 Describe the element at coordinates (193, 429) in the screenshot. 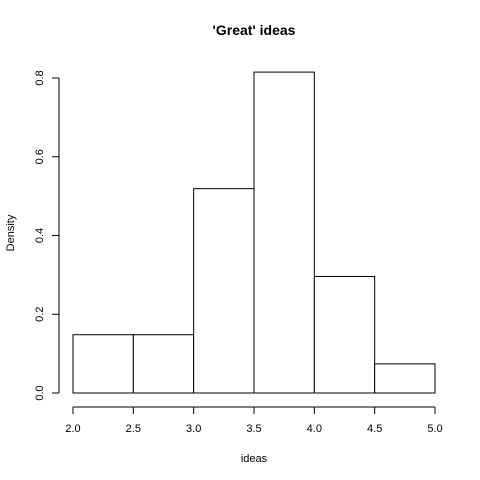

I see `x-tick-label: 3.0` at that location.